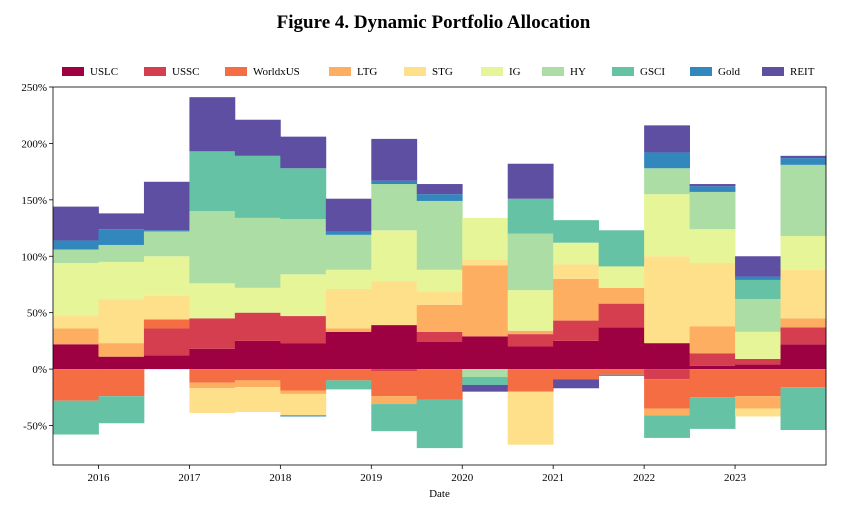 This screenshot has height=510, width=867. What do you see at coordinates (186, 72) in the screenshot?
I see `legend-label-ussc: USSC` at bounding box center [186, 72].